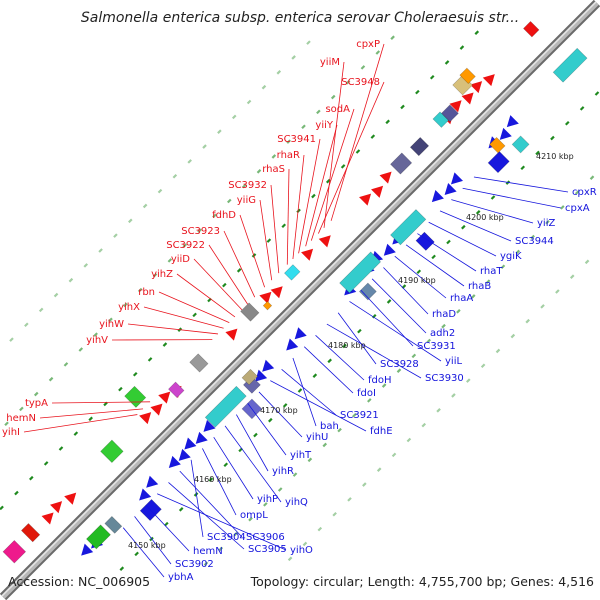 Image resolution: width=600 pixels, height=600 pixels. Describe the element at coordinates (417, 280) in the screenshot. I see `kbp-scale-label: 4190 kbp` at that location.